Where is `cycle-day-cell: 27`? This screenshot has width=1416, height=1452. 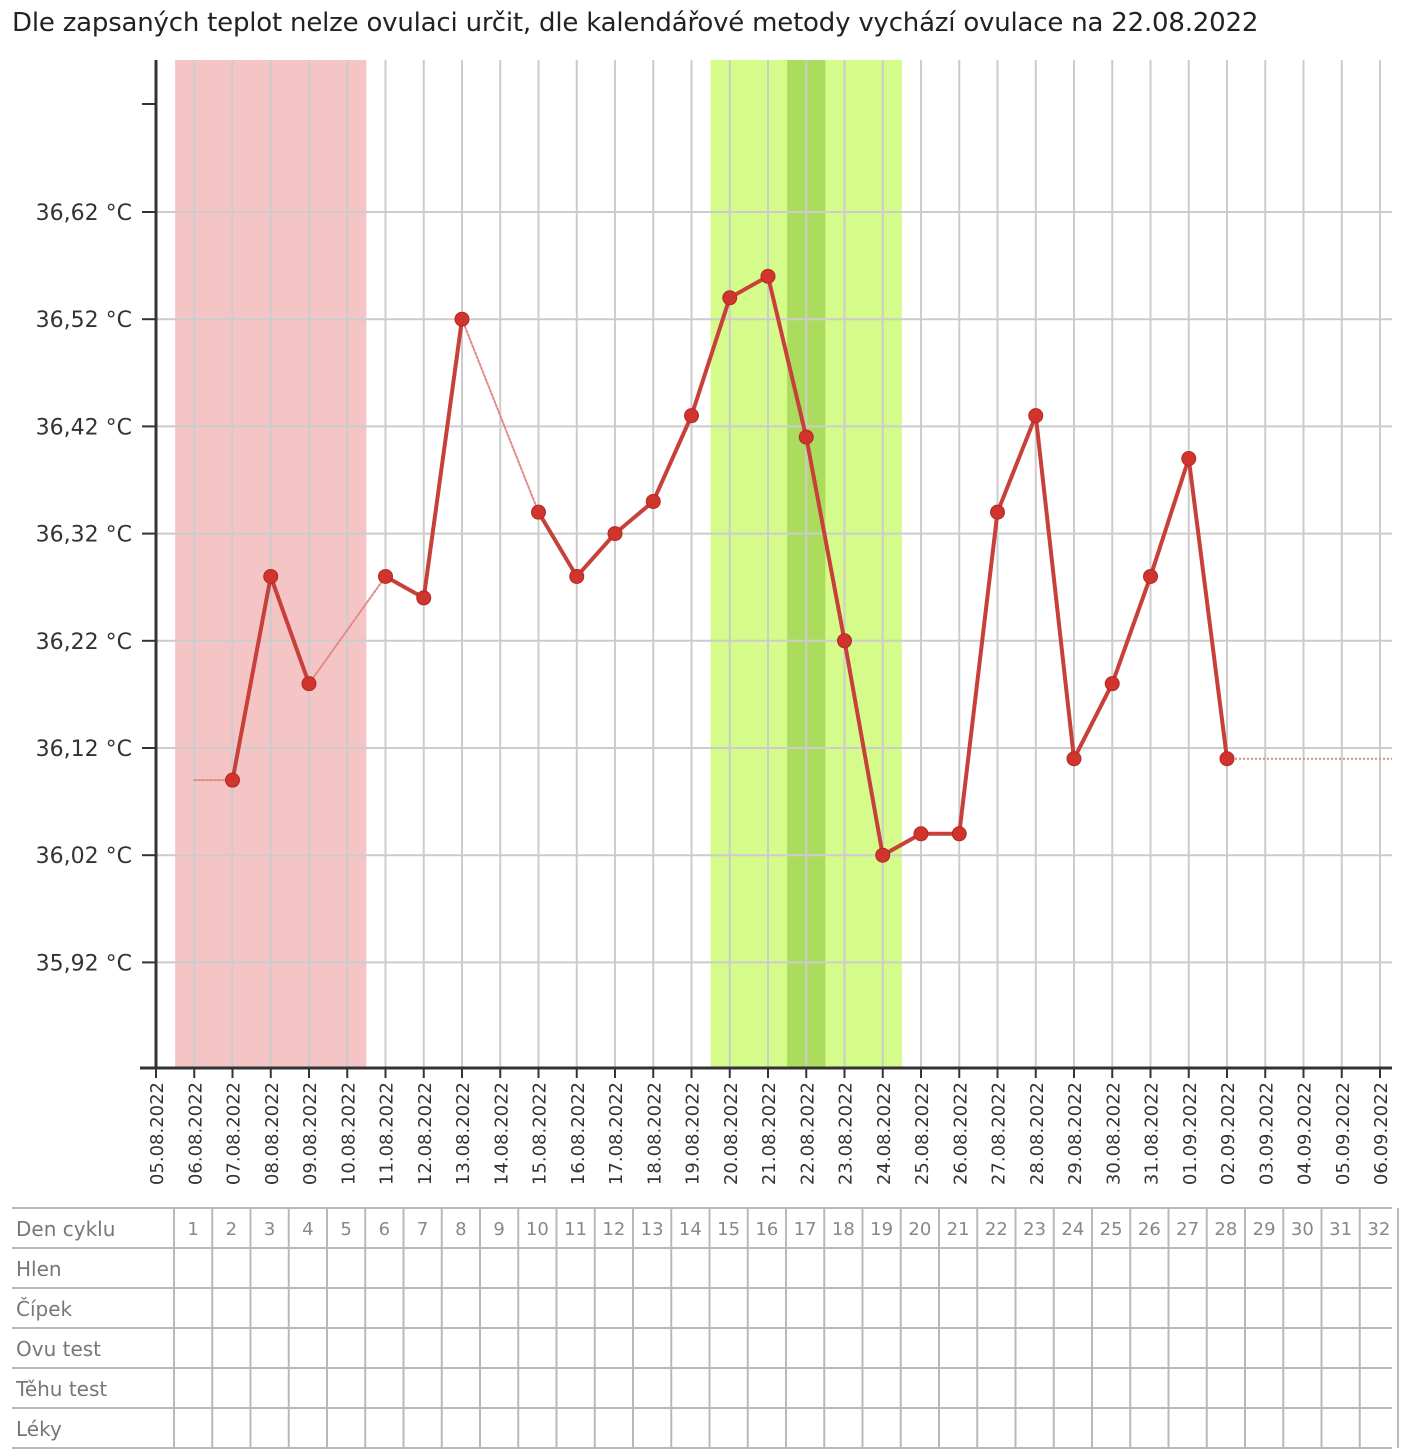 cycle-day-cell: 27 is located at coordinates (1187, 1229).